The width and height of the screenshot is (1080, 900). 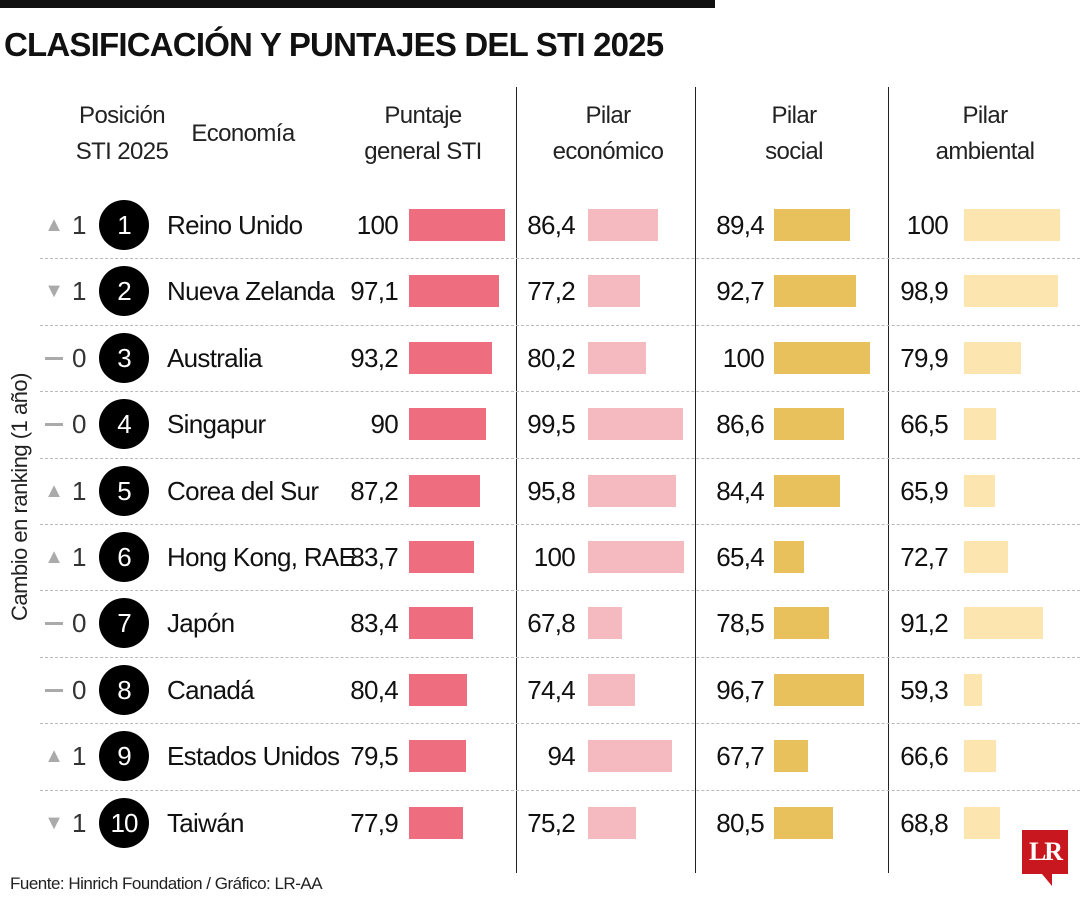 I want to click on header-social-line1: Pilar, so click(x=794, y=115).